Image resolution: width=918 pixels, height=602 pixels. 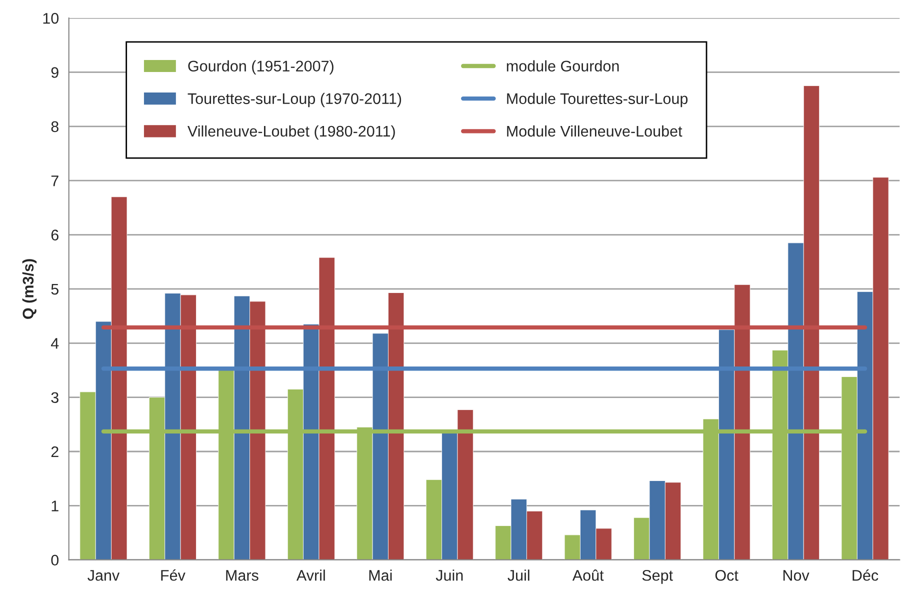 What do you see at coordinates (261, 67) in the screenshot?
I see `legend-label: Gourdon (1951-2007)` at bounding box center [261, 67].